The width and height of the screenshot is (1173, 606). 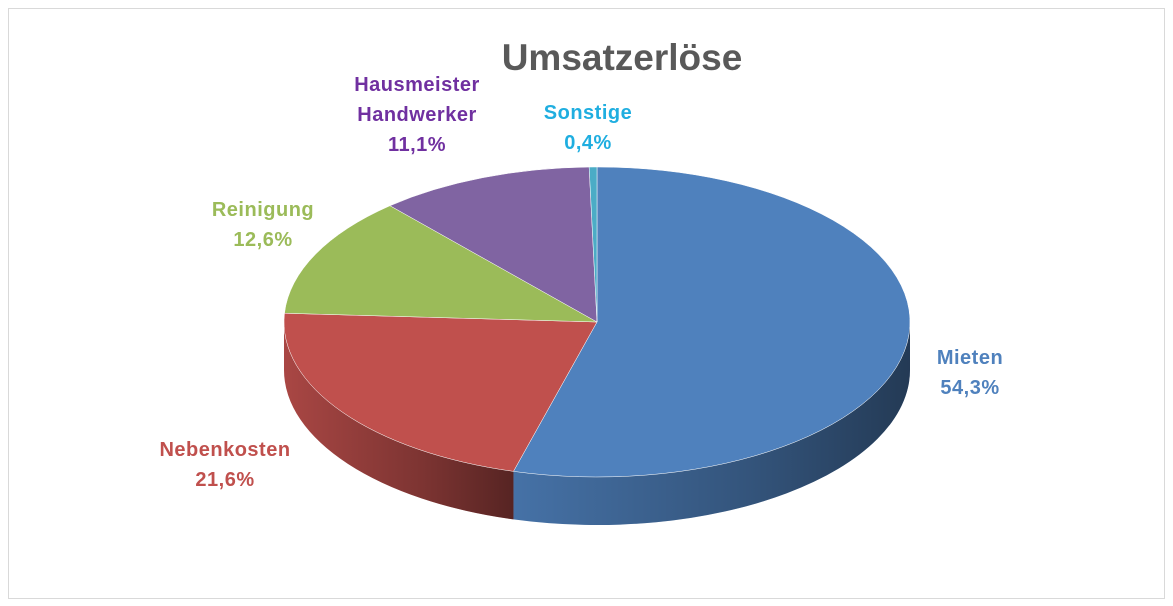 I want to click on chart-title: Umsatzerlöse, so click(x=622, y=57).